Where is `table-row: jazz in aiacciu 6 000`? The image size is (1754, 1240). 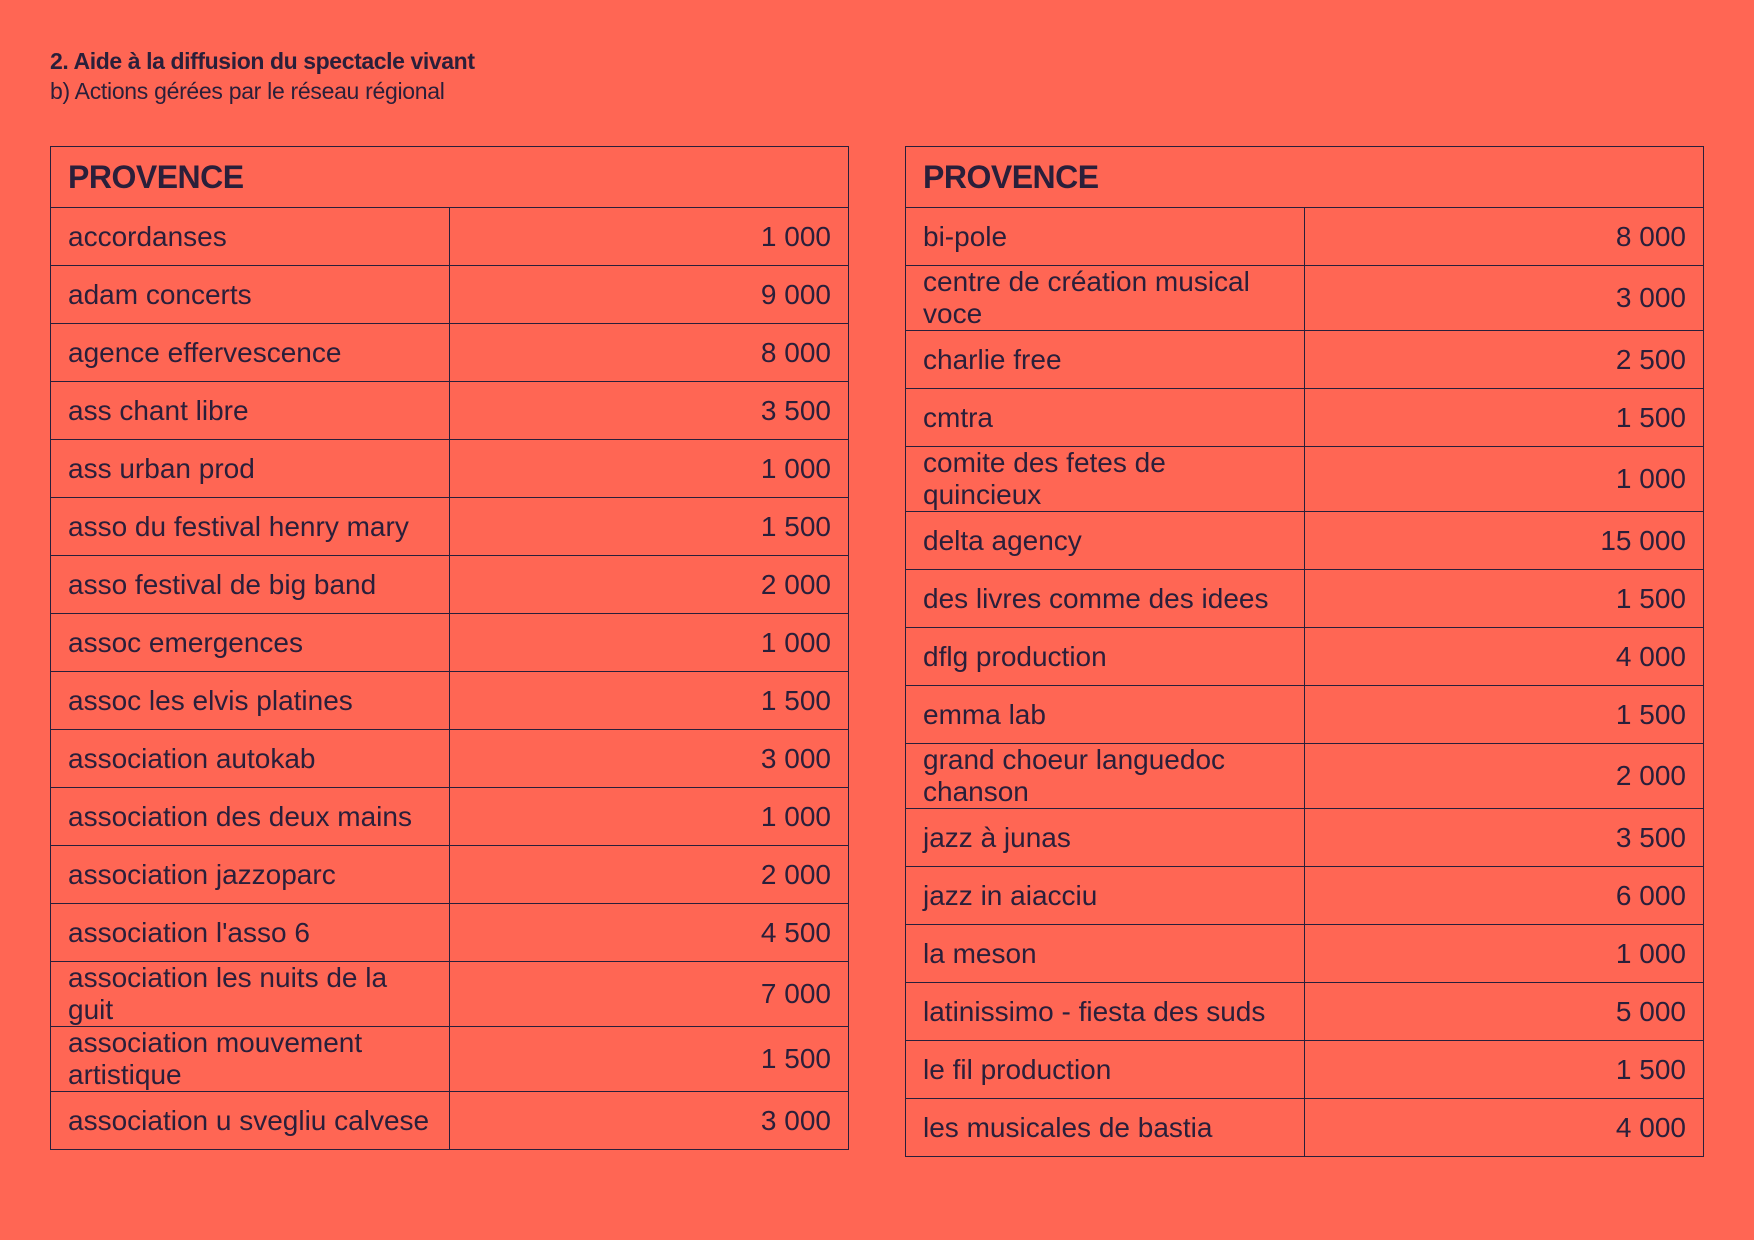
table-row: jazz in aiacciu 6 000 is located at coordinates (1304, 895).